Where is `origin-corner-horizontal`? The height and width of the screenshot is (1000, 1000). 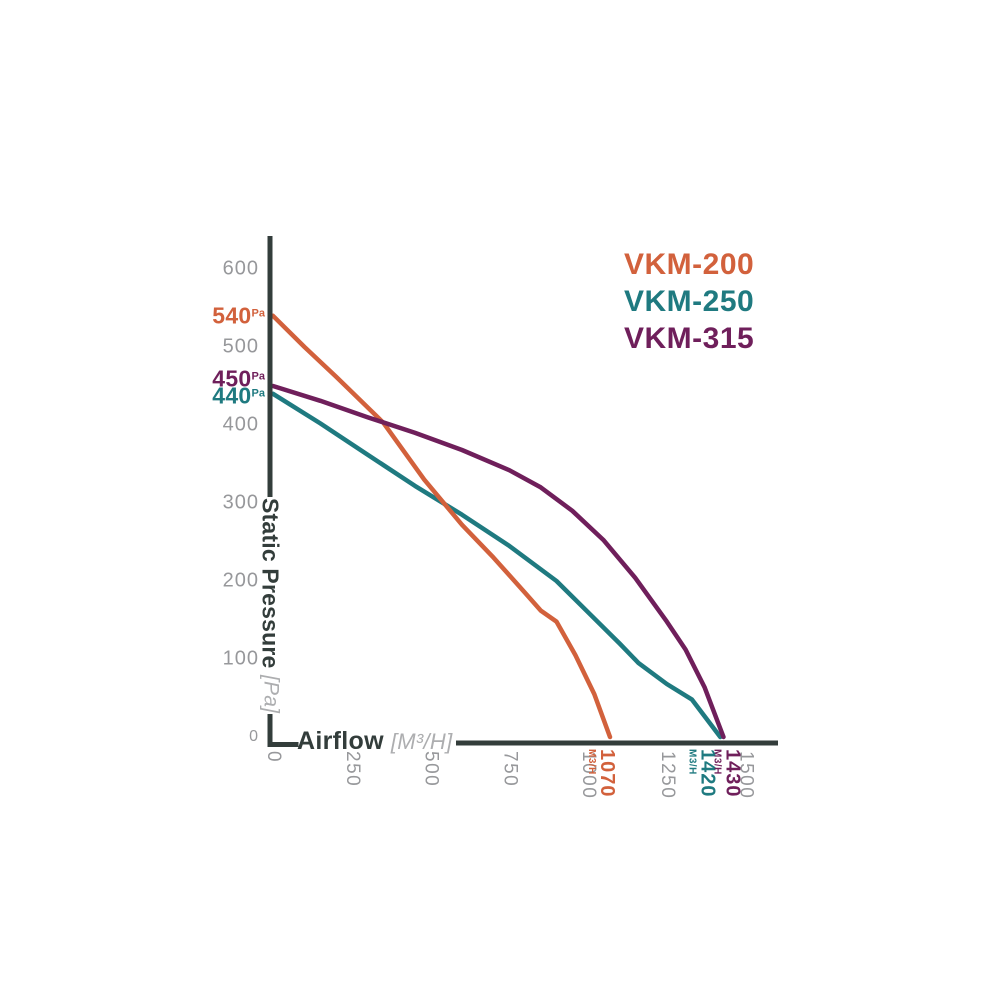
origin-corner-horizontal is located at coordinates (283, 744).